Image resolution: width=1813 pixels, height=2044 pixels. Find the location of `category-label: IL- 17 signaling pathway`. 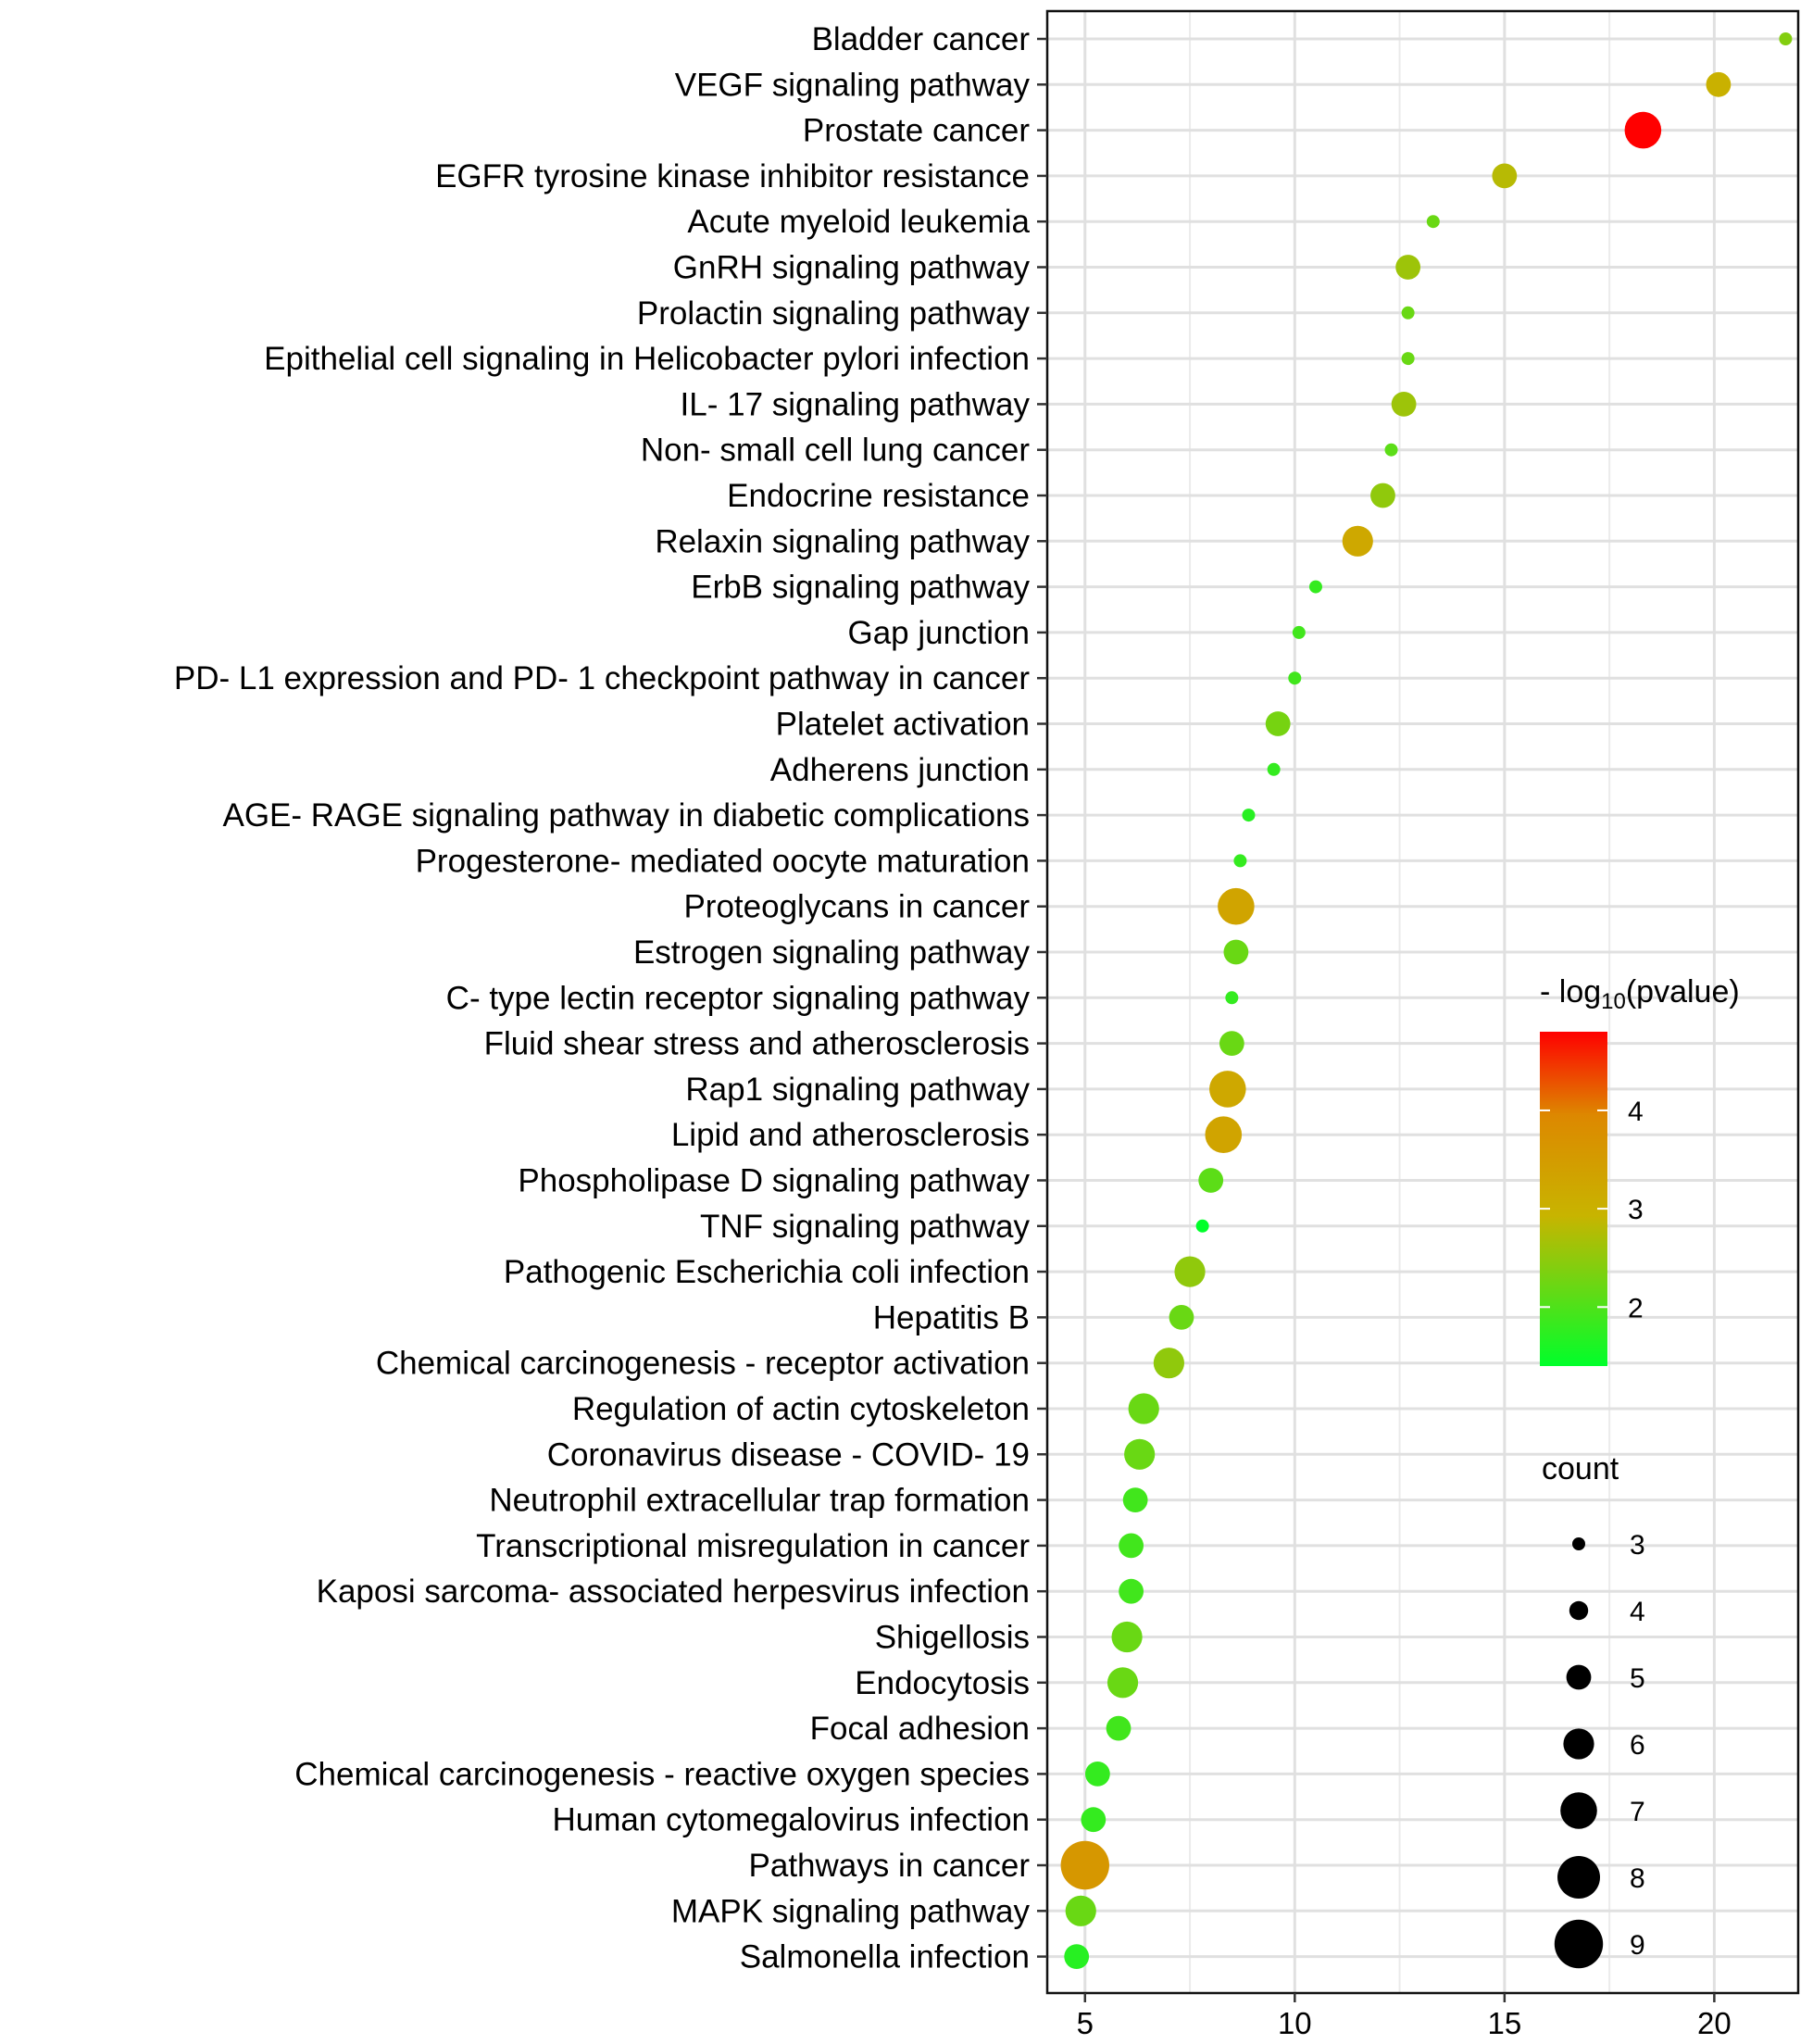

category-label: IL- 17 signaling pathway is located at coordinates (856, 404).